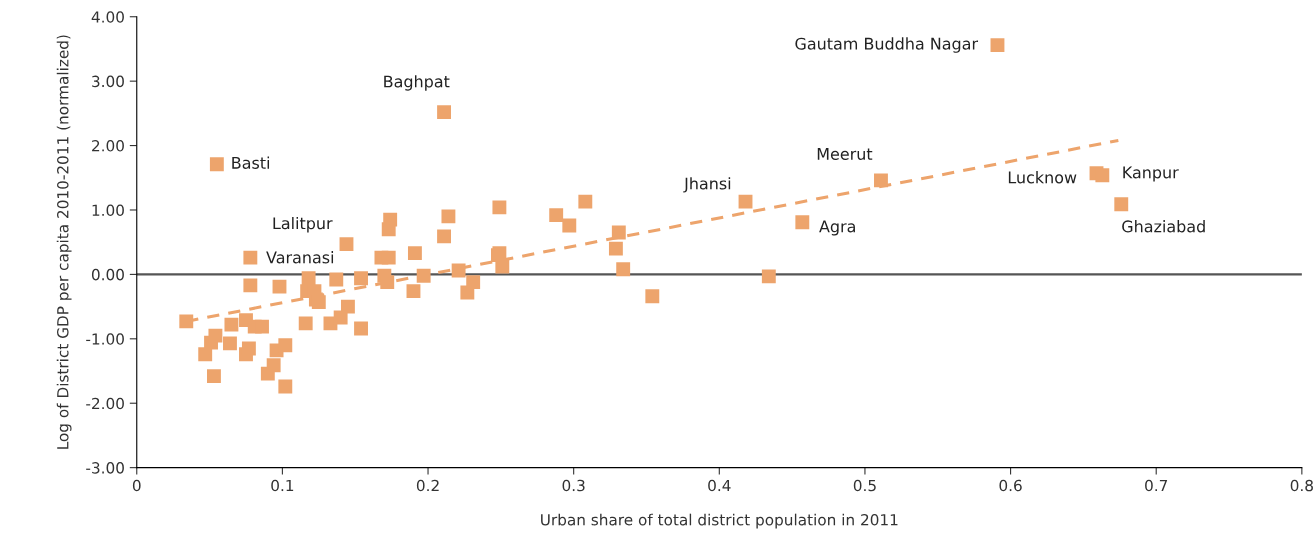 The width and height of the screenshot is (1315, 540). Describe the element at coordinates (417, 83) in the screenshot. I see `annotation: Baghpat` at that location.